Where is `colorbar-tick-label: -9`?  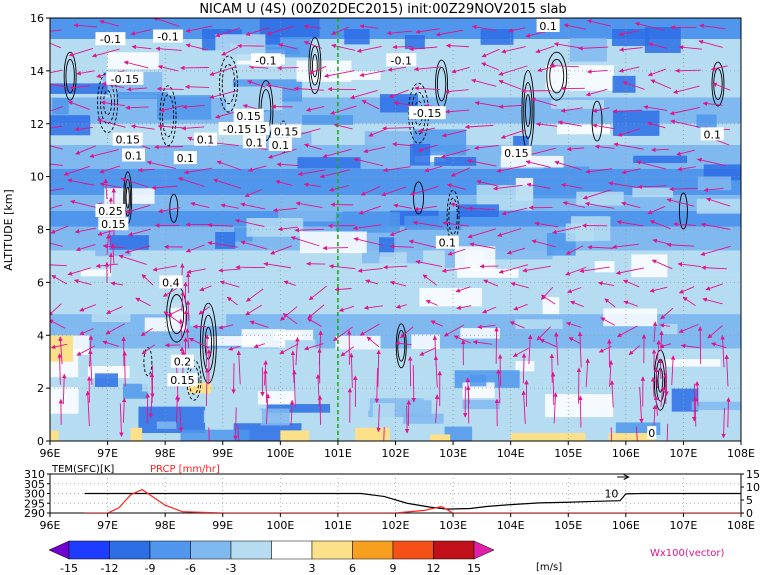 colorbar-tick-label: -9 is located at coordinates (150, 568).